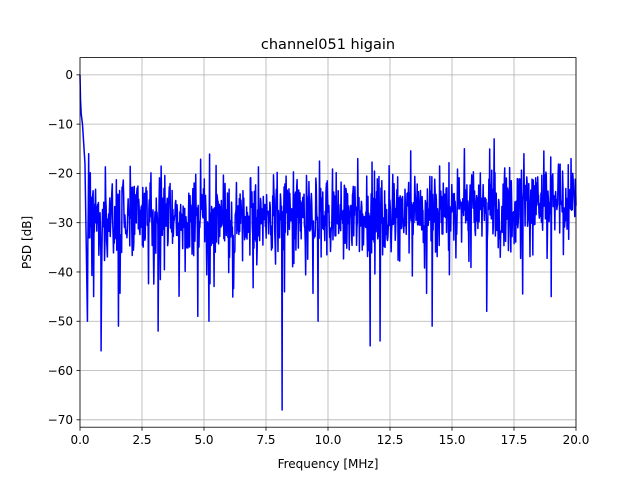 The width and height of the screenshot is (640, 480). What do you see at coordinates (390, 440) in the screenshot?
I see `x-tick-label: 12.5` at bounding box center [390, 440].